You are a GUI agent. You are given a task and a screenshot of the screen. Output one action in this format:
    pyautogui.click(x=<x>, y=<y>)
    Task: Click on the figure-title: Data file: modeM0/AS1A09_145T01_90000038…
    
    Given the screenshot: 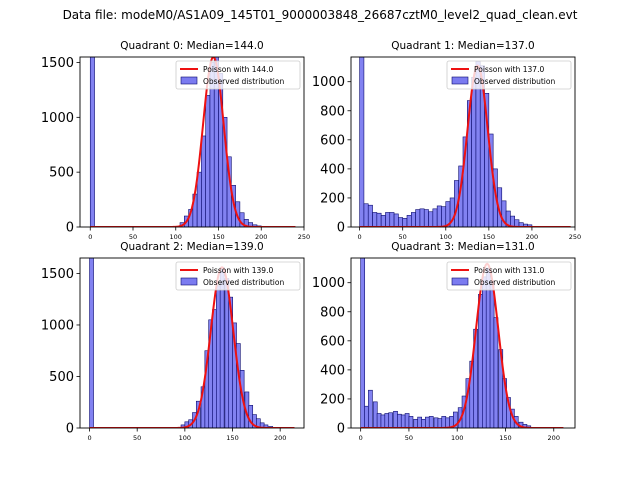 What is the action you would take?
    pyautogui.click(x=320, y=15)
    